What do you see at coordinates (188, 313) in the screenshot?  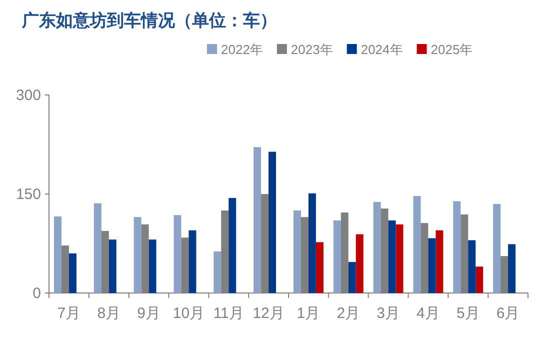 I see `x-tick-label: 10月` at bounding box center [188, 313].